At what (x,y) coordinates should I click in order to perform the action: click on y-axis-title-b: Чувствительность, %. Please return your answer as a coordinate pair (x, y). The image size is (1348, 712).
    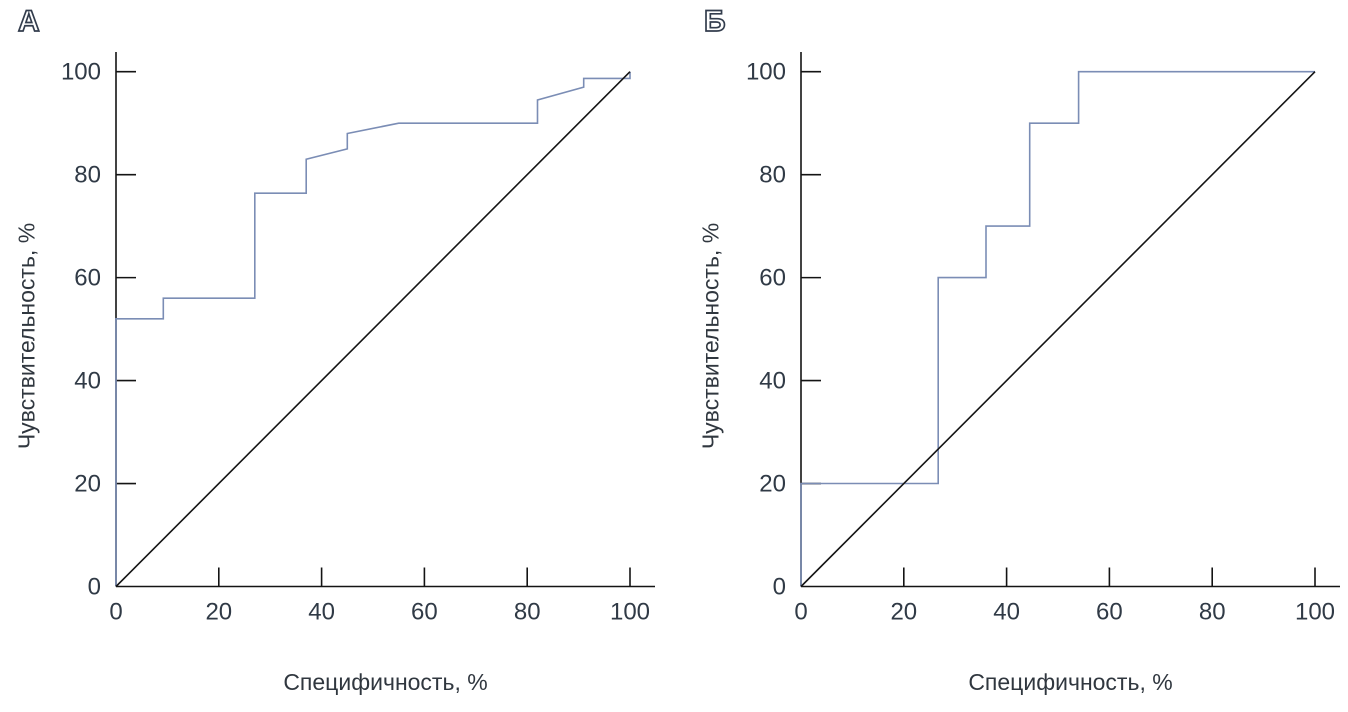
    Looking at the image, I should click on (710, 336).